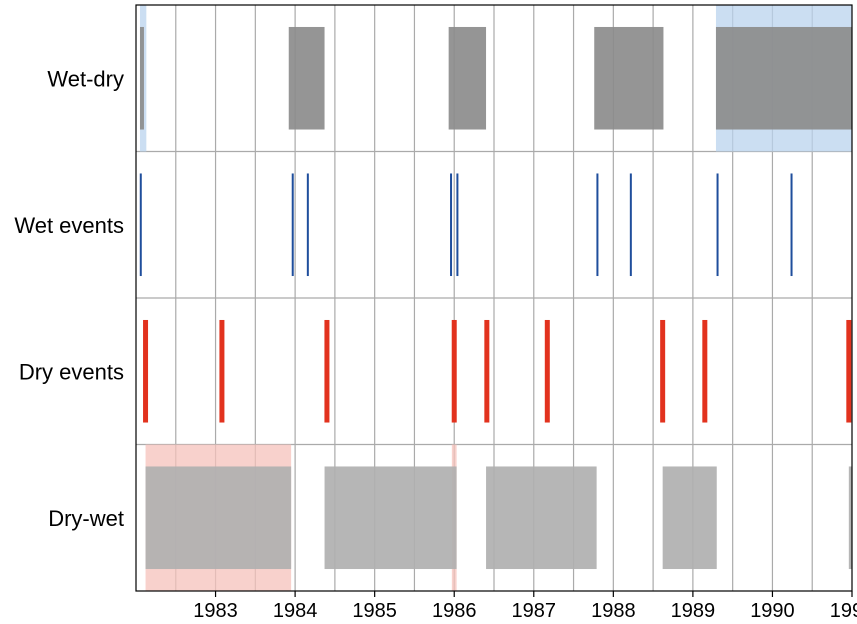 The height and width of the screenshot is (624, 857). Describe the element at coordinates (613, 611) in the screenshot. I see `x-tick-label: 1988` at that location.